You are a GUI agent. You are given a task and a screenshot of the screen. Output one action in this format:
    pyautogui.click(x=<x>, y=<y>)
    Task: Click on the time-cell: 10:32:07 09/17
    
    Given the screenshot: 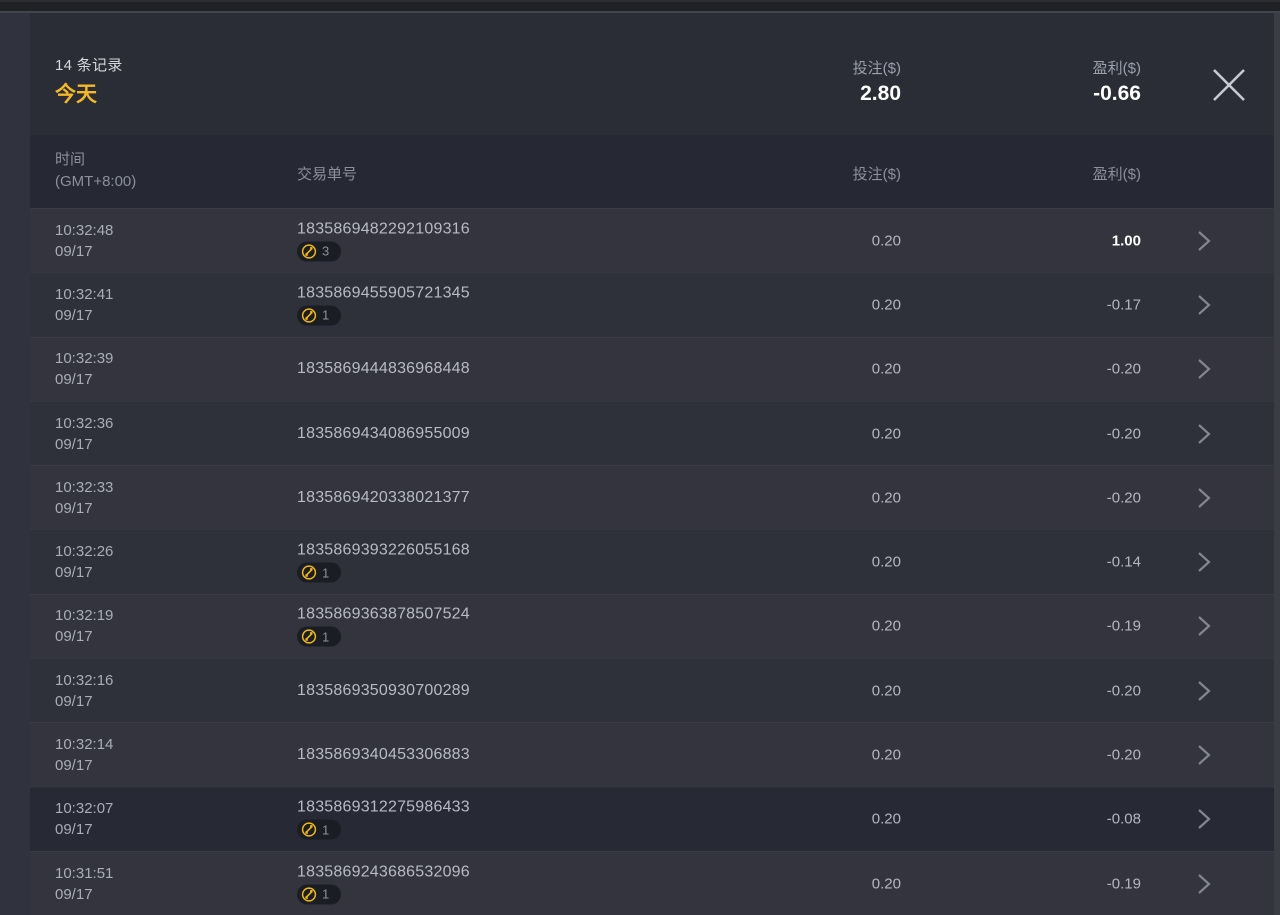 What is the action you would take?
    pyautogui.click(x=84, y=819)
    